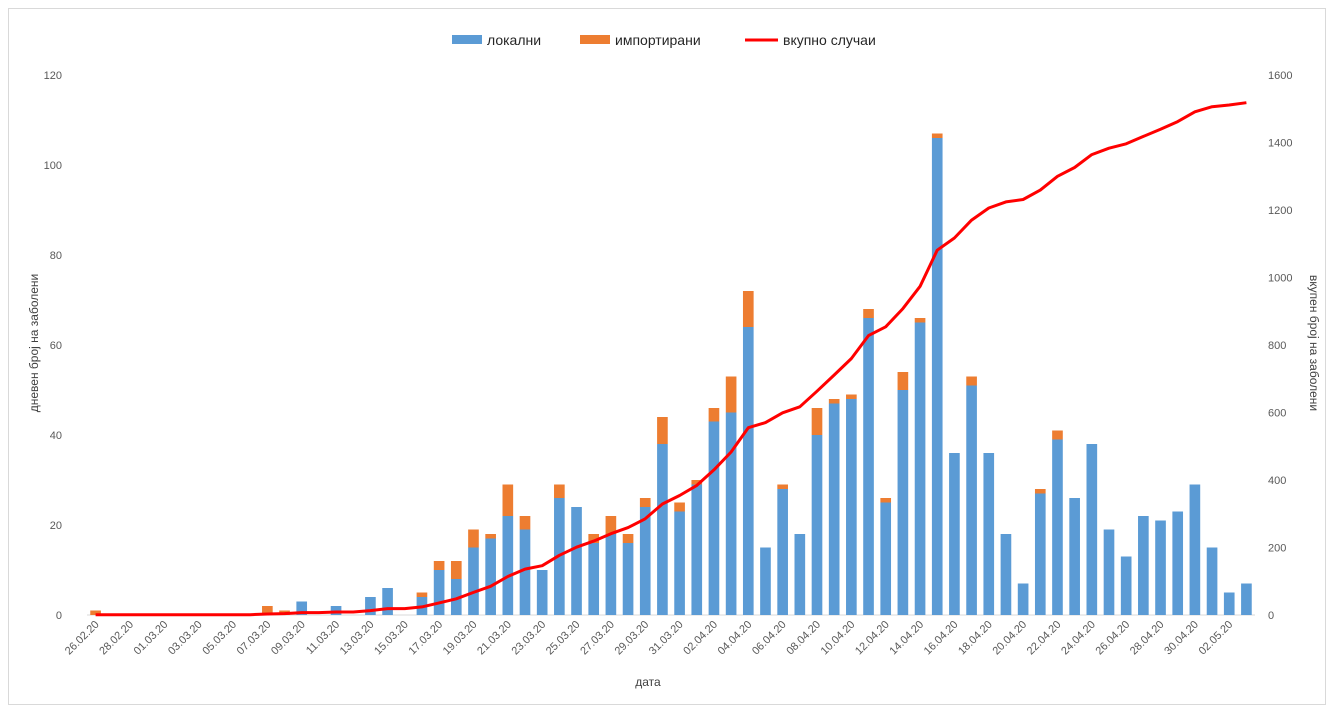 This screenshot has height=711, width=1333. What do you see at coordinates (975, 638) in the screenshot?
I see `x-tick-label: 18.04.20` at bounding box center [975, 638].